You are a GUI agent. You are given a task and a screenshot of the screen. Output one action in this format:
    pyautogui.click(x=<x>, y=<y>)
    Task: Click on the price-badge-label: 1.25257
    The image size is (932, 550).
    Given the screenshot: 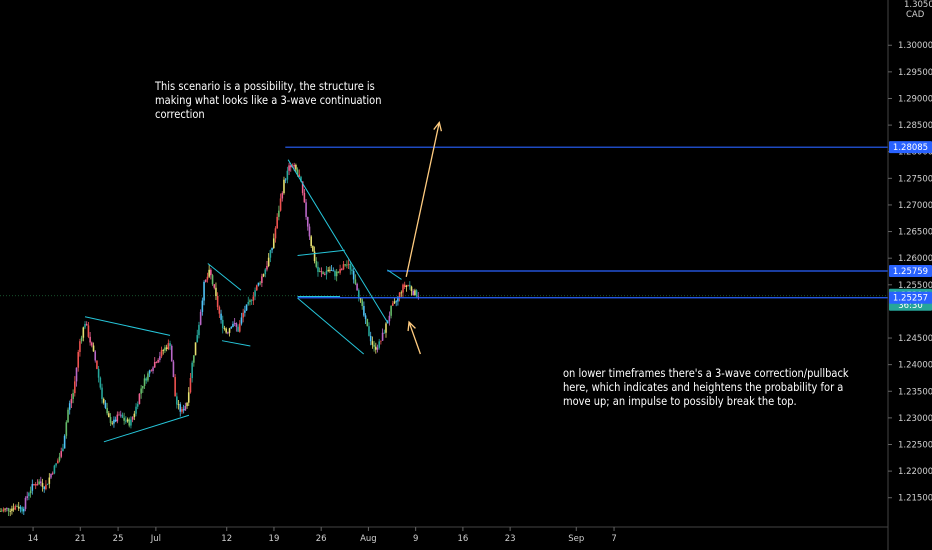 What is the action you would take?
    pyautogui.click(x=910, y=299)
    